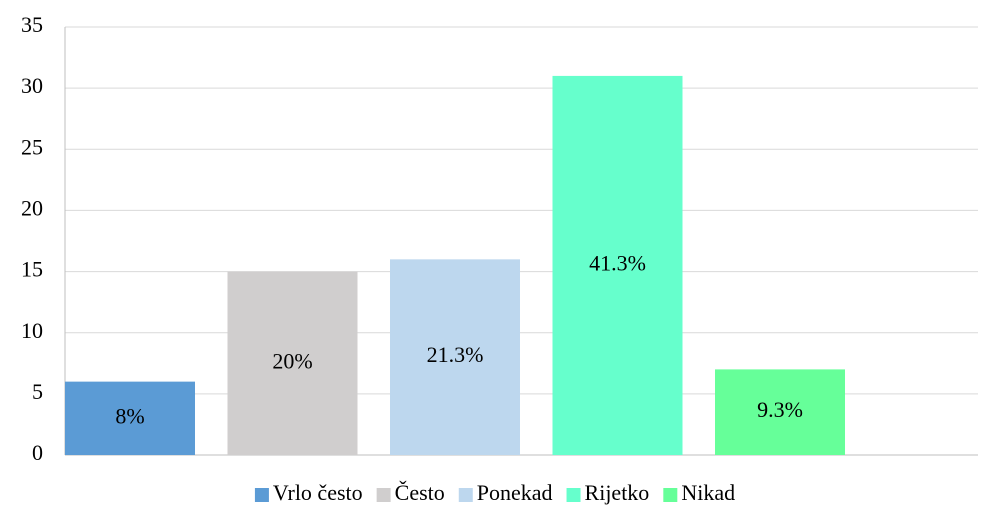  Describe the element at coordinates (455, 354) in the screenshot. I see `data-label: 21.3%` at that location.